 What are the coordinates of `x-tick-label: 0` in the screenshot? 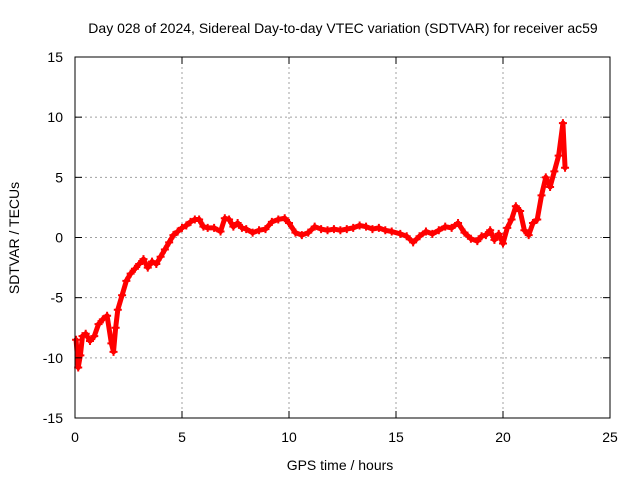 It's located at (75, 437).